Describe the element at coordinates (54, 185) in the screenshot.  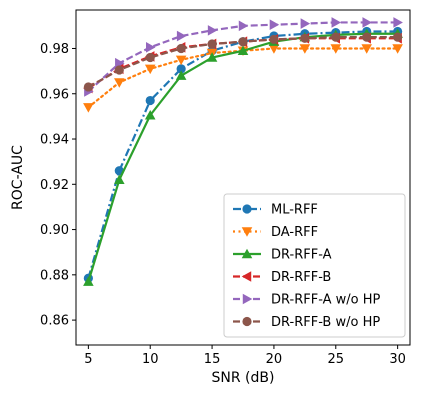
I see `y-tick-label: 0.92` at that location.